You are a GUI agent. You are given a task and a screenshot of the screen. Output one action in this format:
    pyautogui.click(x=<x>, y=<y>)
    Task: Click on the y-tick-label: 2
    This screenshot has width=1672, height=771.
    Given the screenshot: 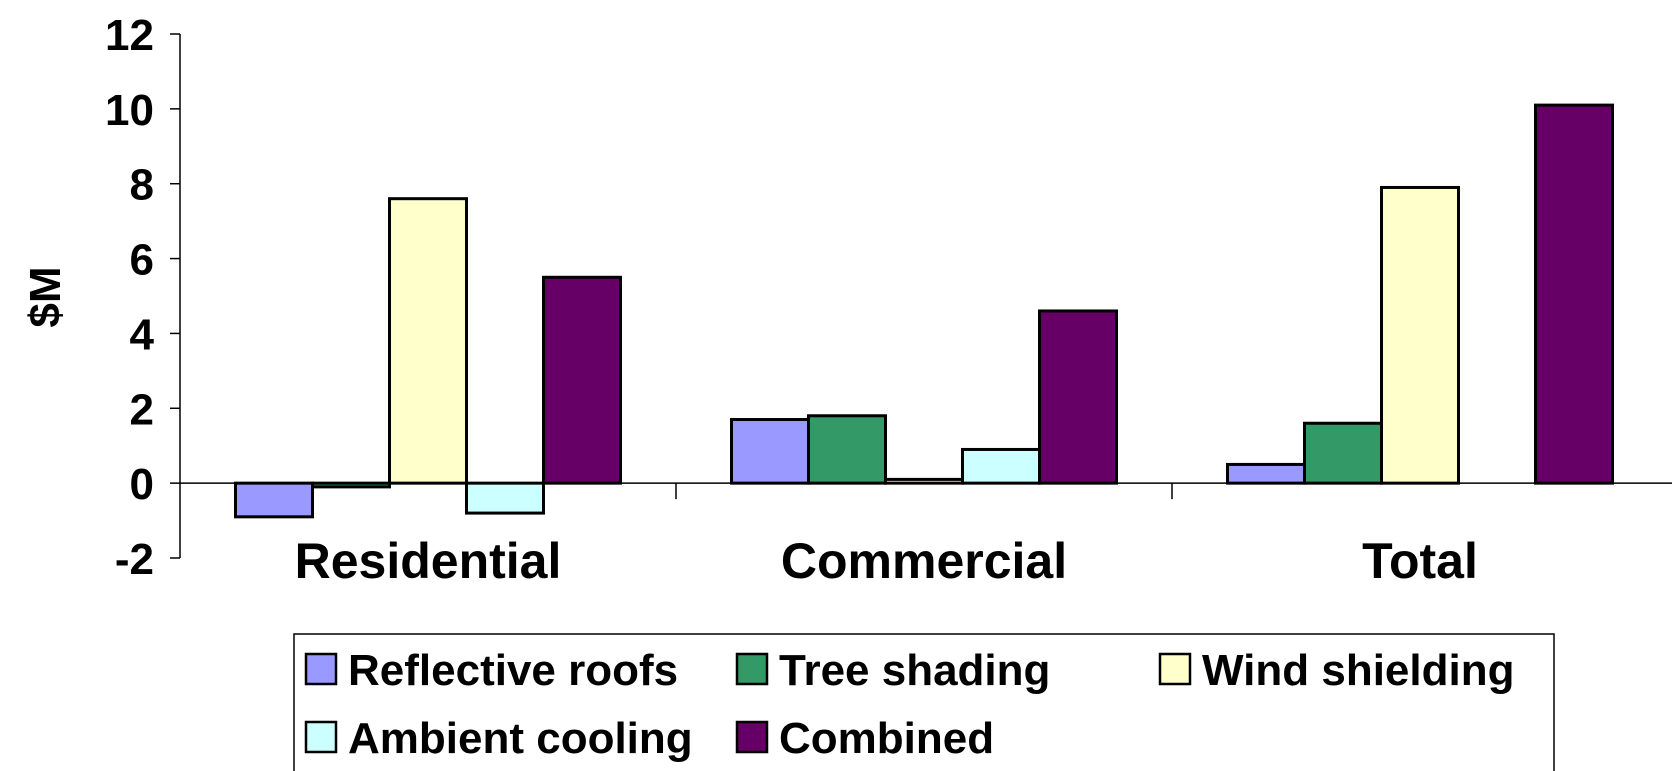 What is the action you would take?
    pyautogui.click(x=142, y=409)
    